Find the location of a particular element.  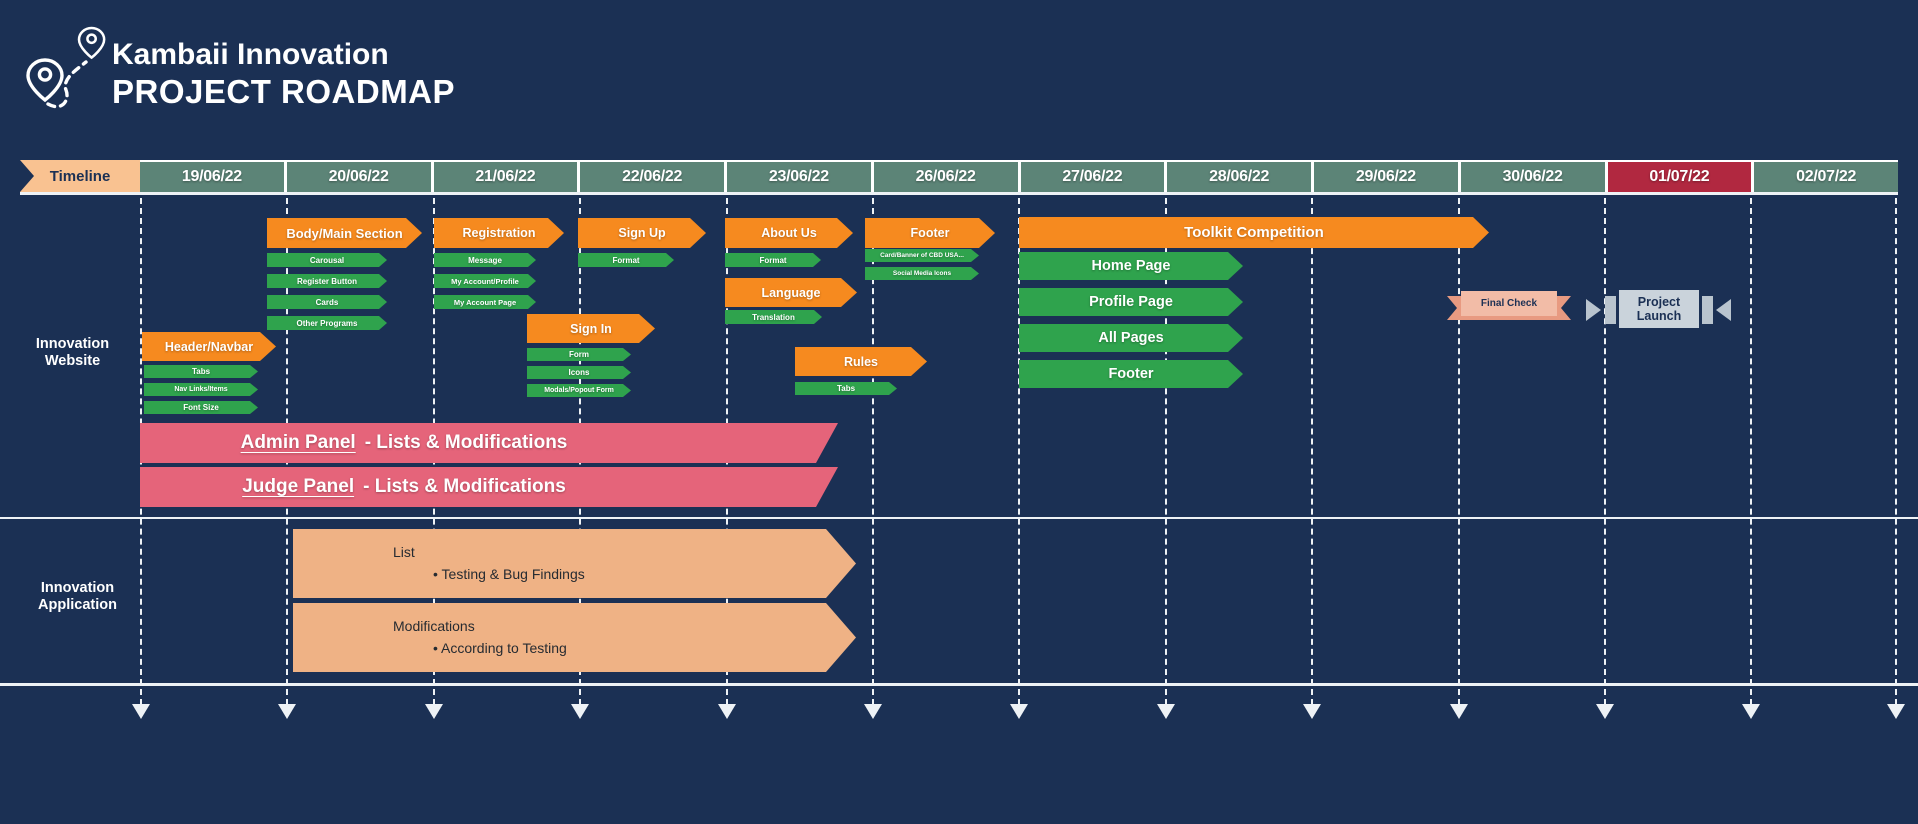

milestone-label: Sign Up is located at coordinates (642, 233).